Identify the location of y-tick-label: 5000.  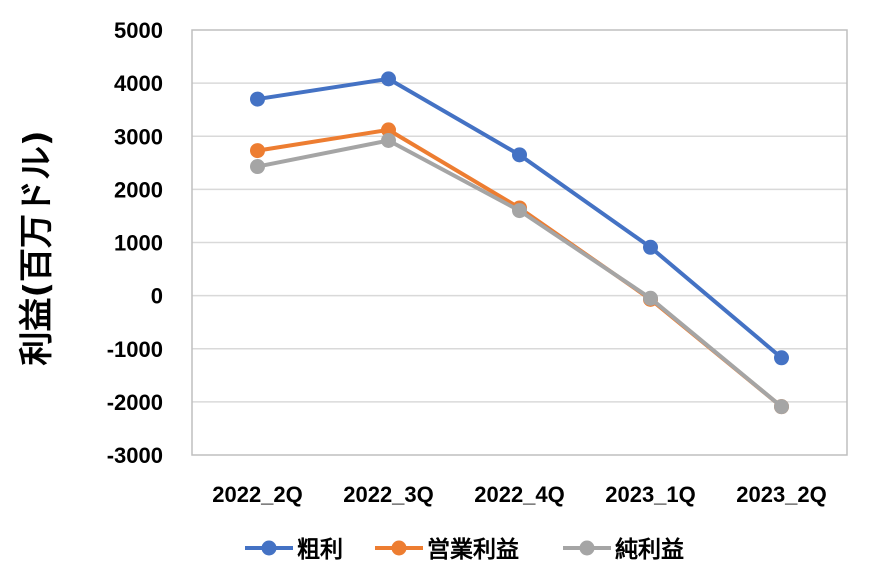
(138, 30).